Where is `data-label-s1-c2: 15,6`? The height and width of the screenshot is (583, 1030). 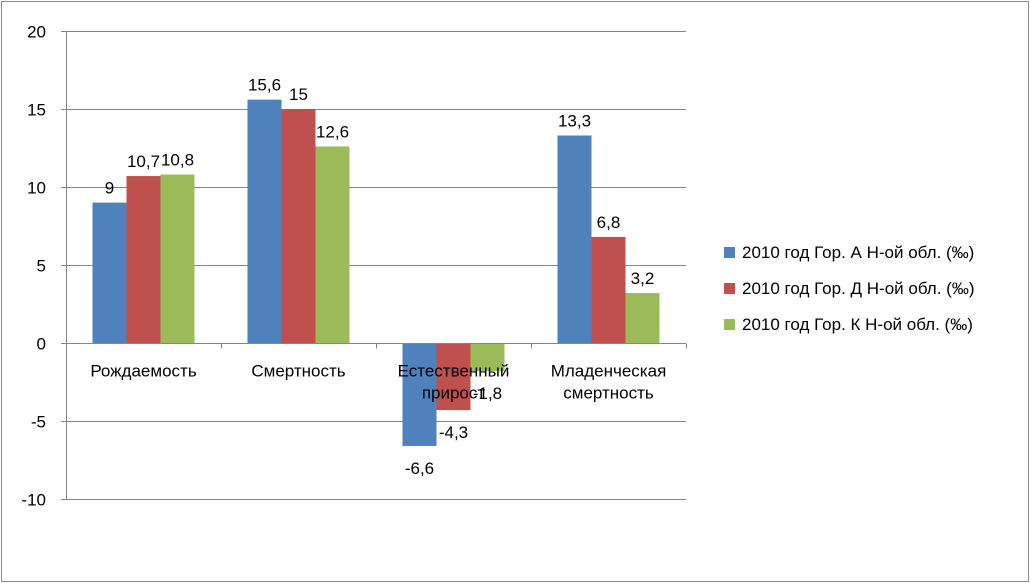 data-label-s1-c2: 15,6 is located at coordinates (264, 85).